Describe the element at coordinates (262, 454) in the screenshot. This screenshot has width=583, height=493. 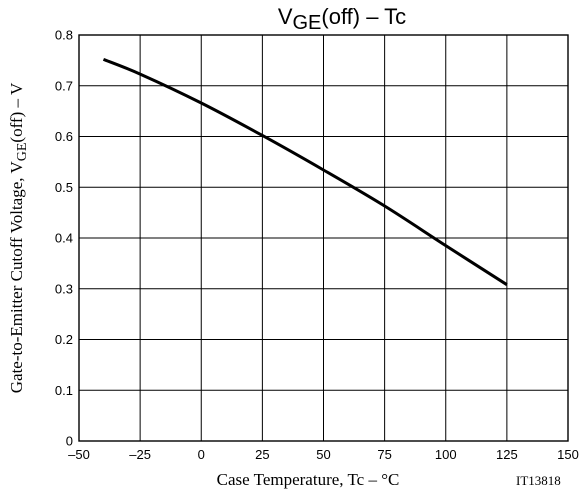
I see `x-tick-label: 25` at that location.